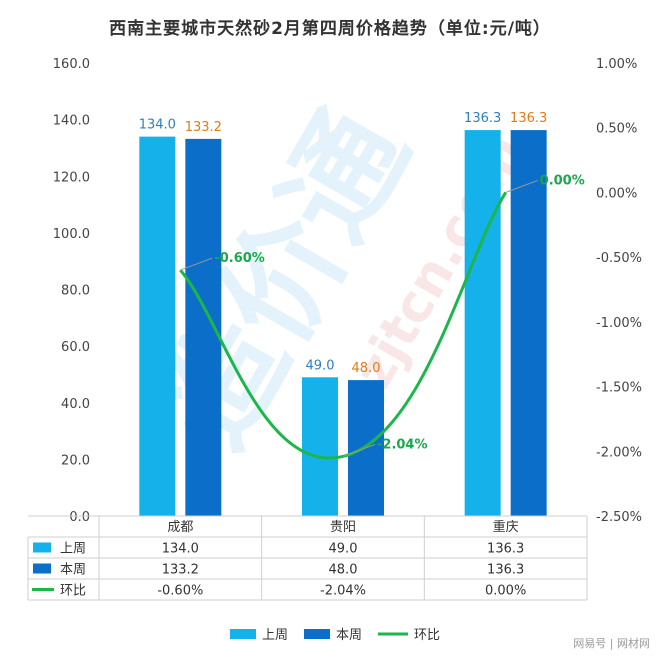  I want to click on chart-title: 西南主要城市天然砂2月第四周价格趋势（单位:元/吨）, so click(330, 29).